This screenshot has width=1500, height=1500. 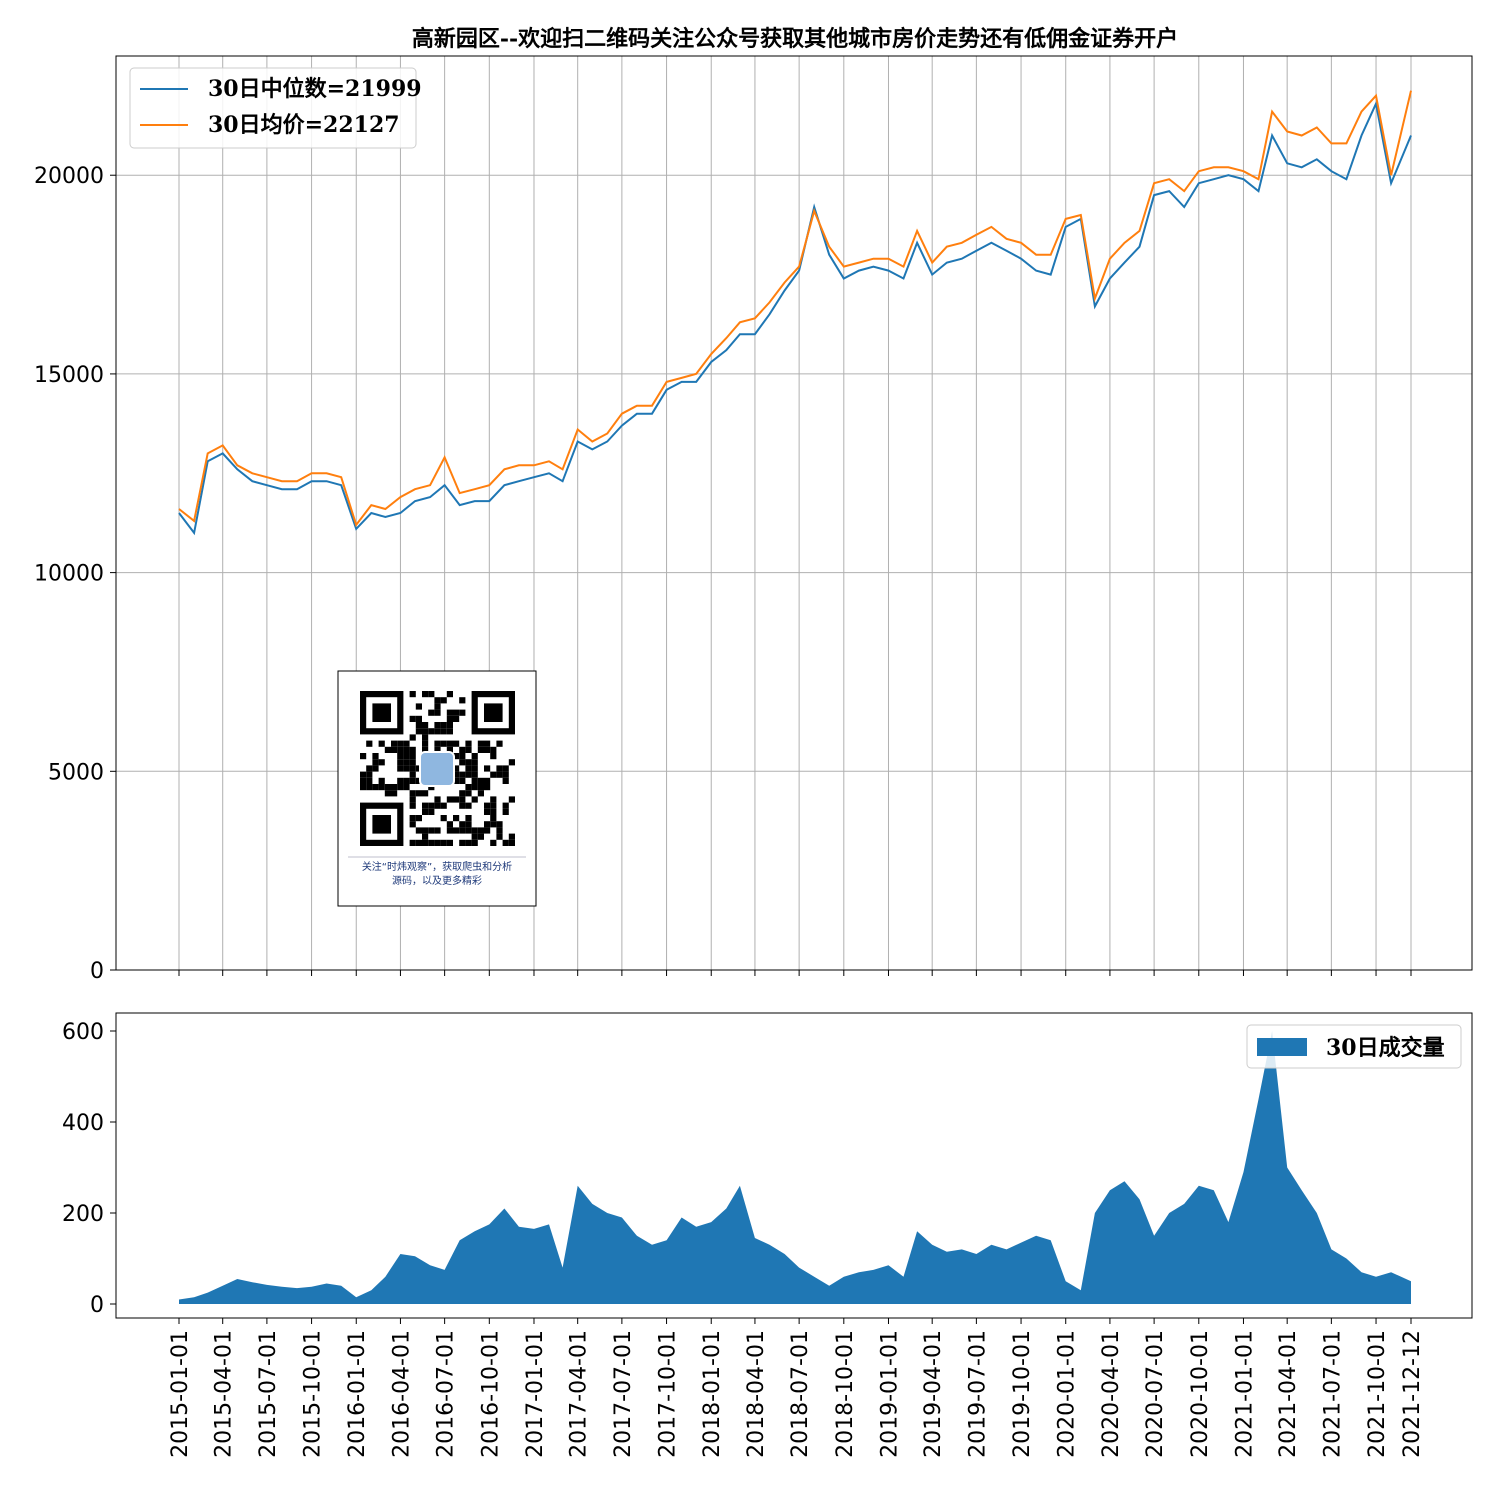 What do you see at coordinates (437, 788) in the screenshot?
I see `qr-code-panel: 关注“时炜观察”，获取爬虫和分析 源码，以及更多精彩` at bounding box center [437, 788].